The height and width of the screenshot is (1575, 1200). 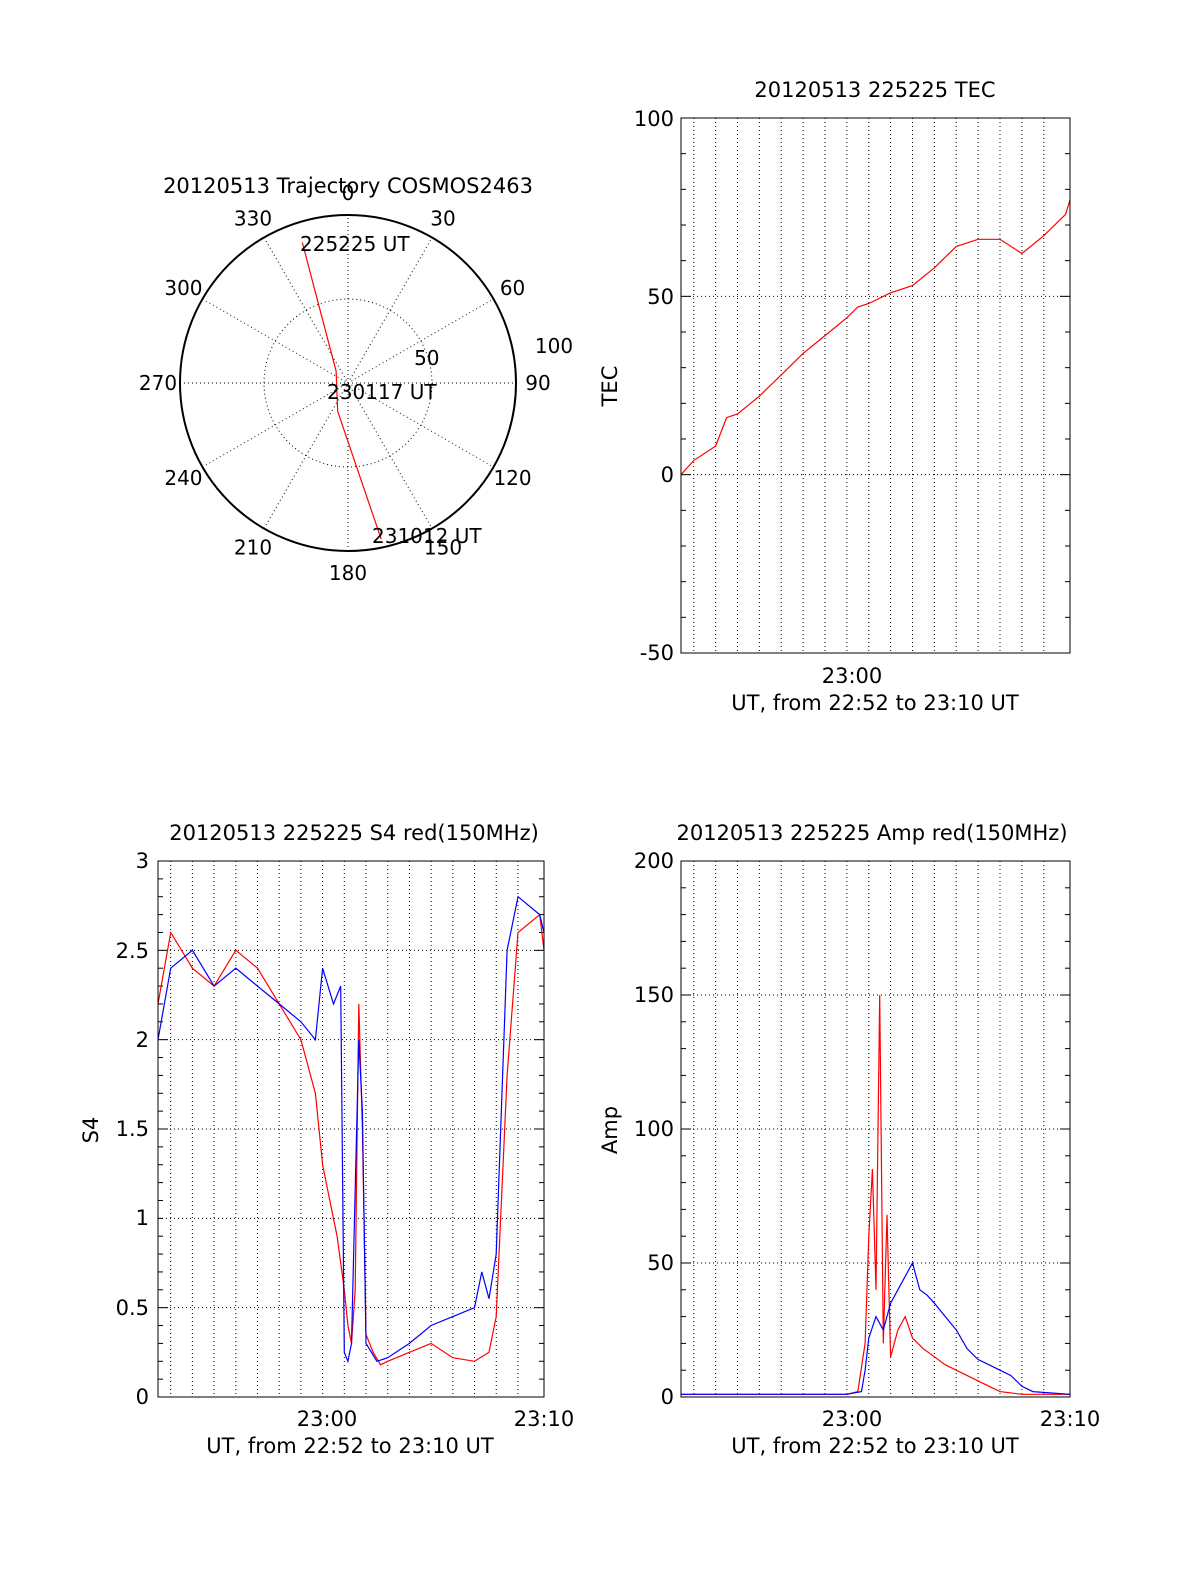 I want to click on tec-ytick-50: 50, so click(x=660, y=297).